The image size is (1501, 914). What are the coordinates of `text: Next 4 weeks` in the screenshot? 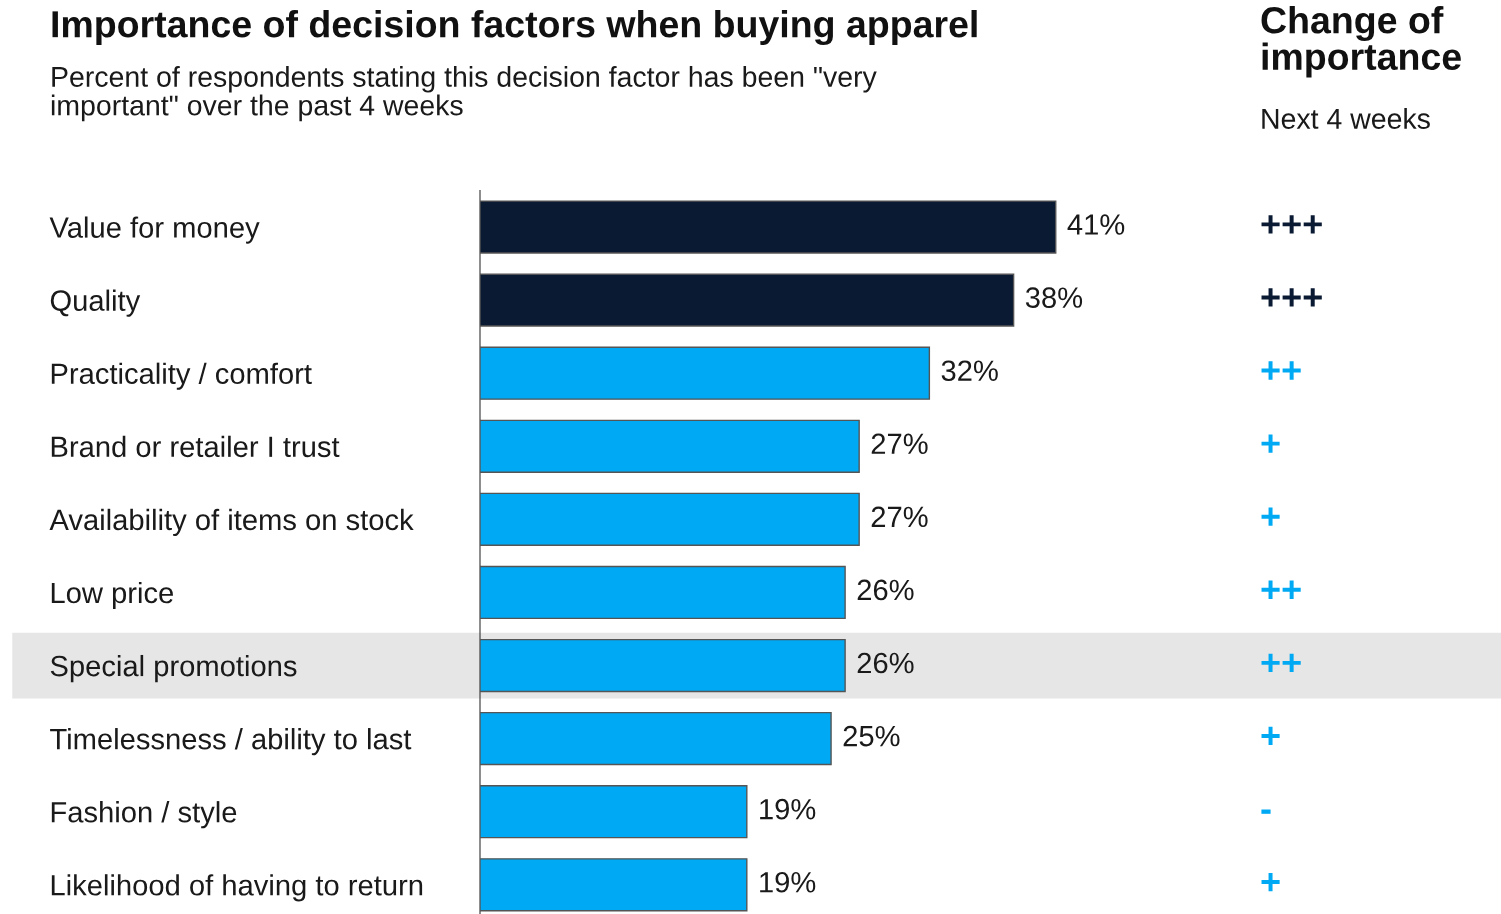 It's located at (1346, 118).